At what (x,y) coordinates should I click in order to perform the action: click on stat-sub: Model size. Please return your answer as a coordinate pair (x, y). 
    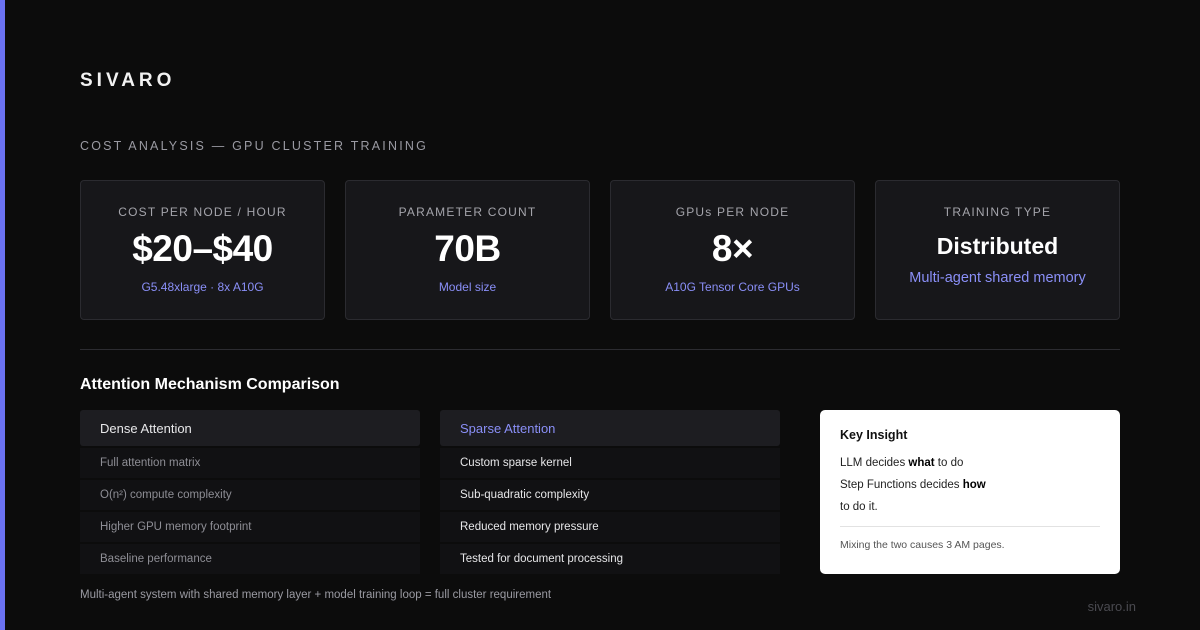
    Looking at the image, I should click on (467, 287).